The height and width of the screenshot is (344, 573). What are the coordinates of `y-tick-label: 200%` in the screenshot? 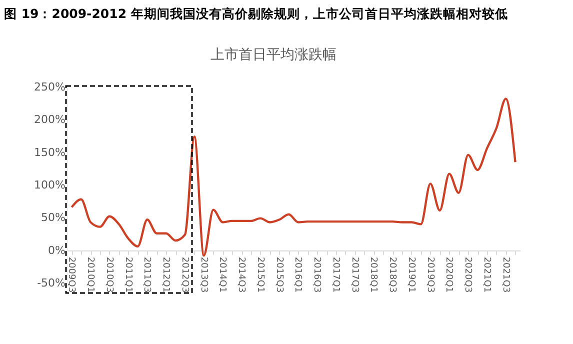 It's located at (50, 119).